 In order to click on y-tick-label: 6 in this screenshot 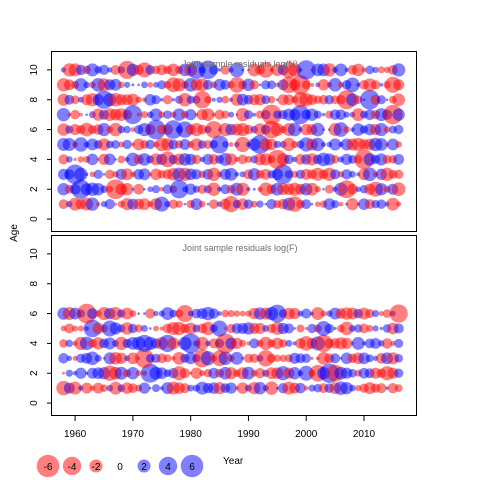, I will do `click(34, 129)`.